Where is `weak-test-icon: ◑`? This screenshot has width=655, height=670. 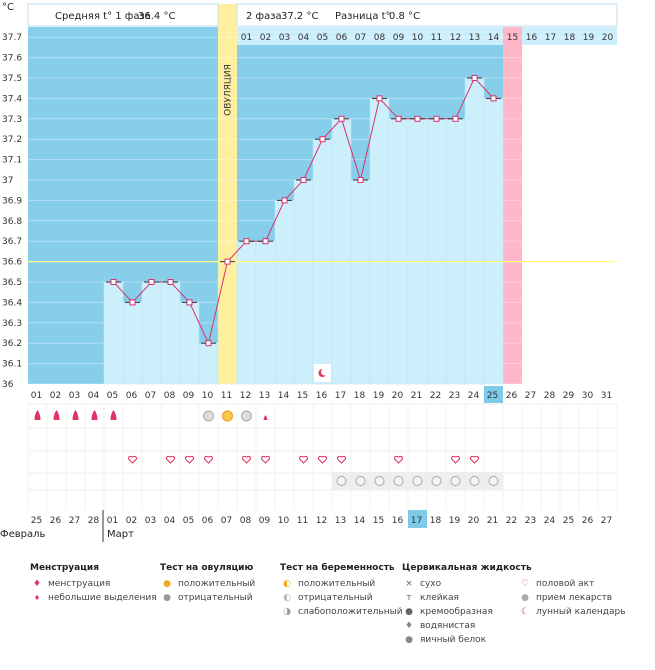
weak-test-icon: ◑ is located at coordinates (287, 612).